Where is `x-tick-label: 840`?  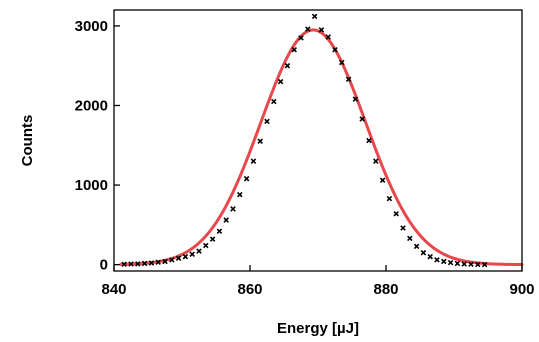
x-tick-label: 840 is located at coordinates (113, 289).